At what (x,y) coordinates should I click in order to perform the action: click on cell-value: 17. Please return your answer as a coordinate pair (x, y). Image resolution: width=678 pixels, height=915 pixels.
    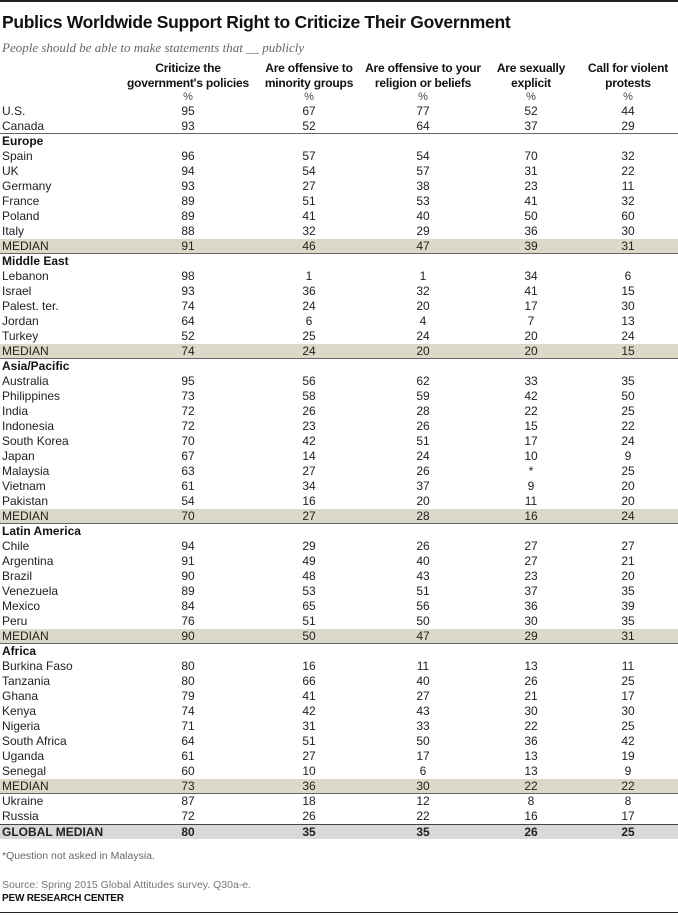
    Looking at the image, I should click on (628, 816).